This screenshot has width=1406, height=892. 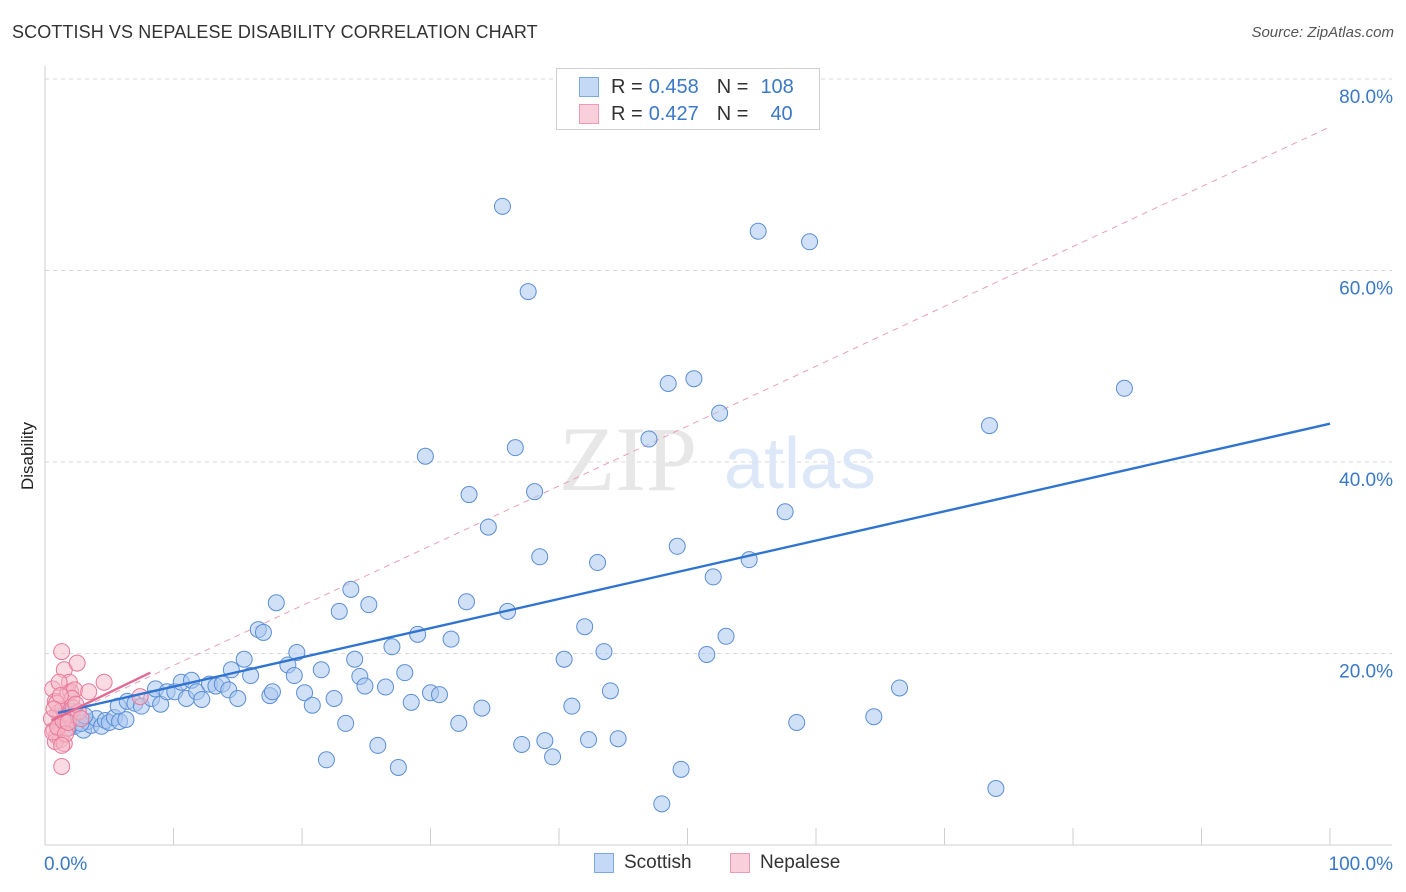 What do you see at coordinates (781, 113) in the screenshot?
I see `legend-n-value: 40` at bounding box center [781, 113].